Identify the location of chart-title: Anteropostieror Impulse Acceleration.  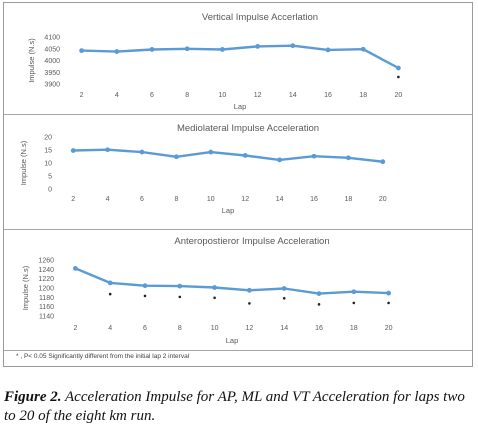
(251, 241).